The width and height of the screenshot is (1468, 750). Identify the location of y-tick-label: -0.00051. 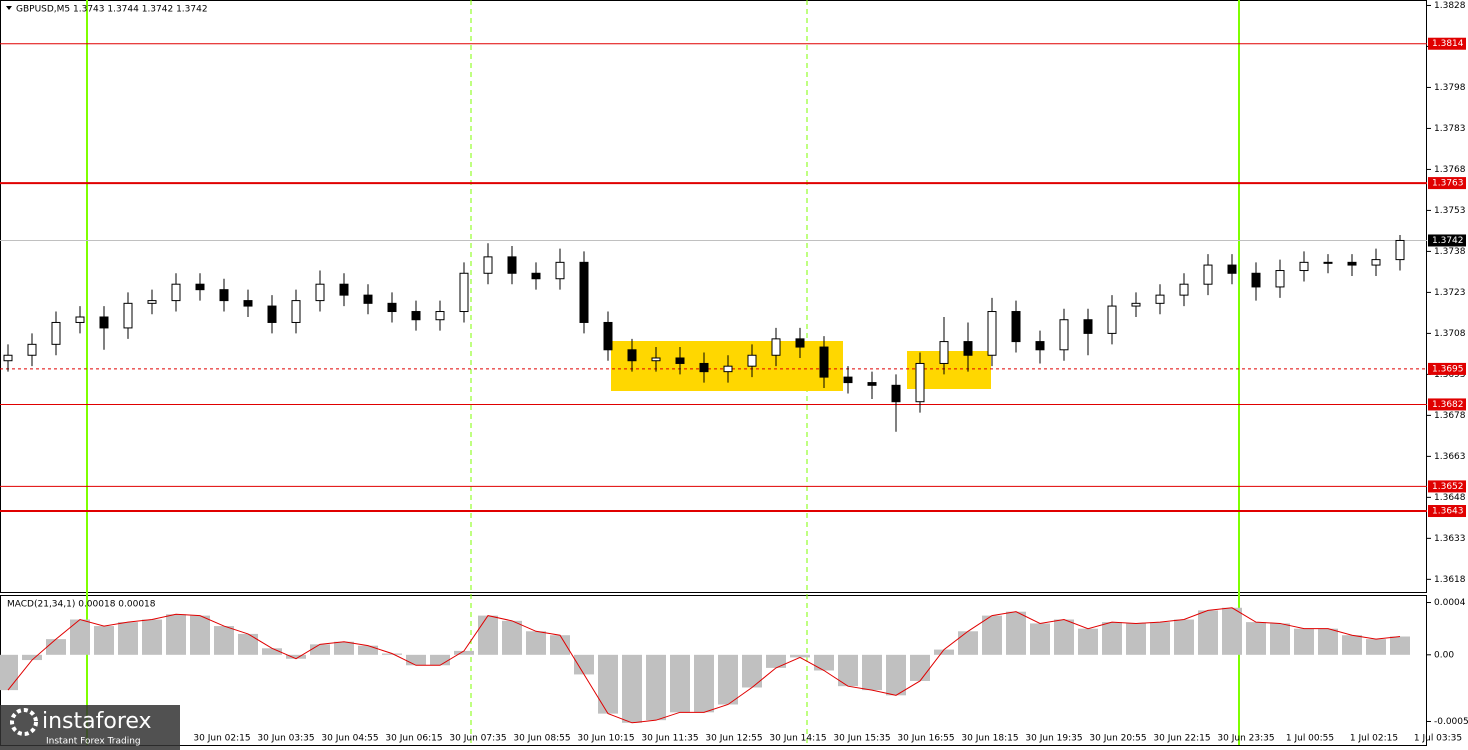
(1451, 722).